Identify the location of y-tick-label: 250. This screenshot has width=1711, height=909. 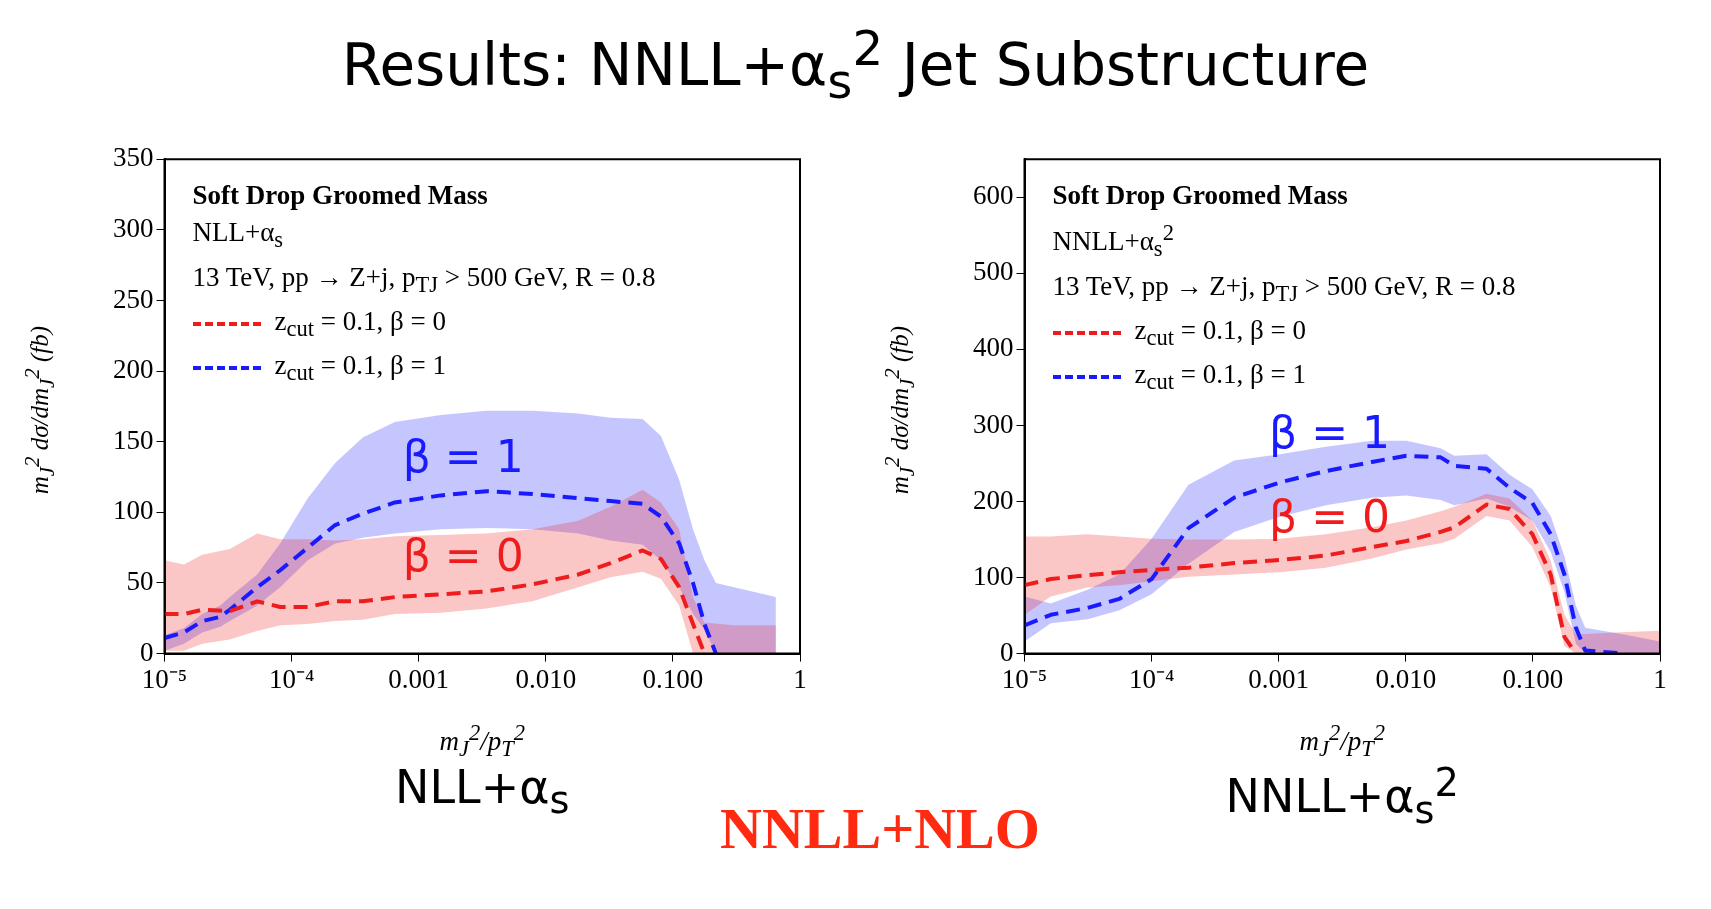
(133, 298).